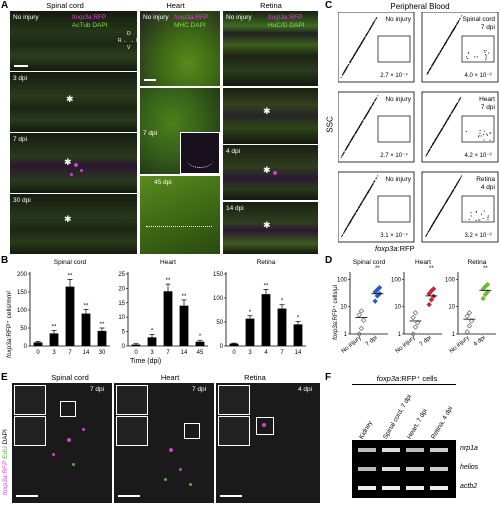 Image resolution: width=500 pixels, height=506 pixels. I want to click on orient-rc: R ← → C, so click(127, 41).